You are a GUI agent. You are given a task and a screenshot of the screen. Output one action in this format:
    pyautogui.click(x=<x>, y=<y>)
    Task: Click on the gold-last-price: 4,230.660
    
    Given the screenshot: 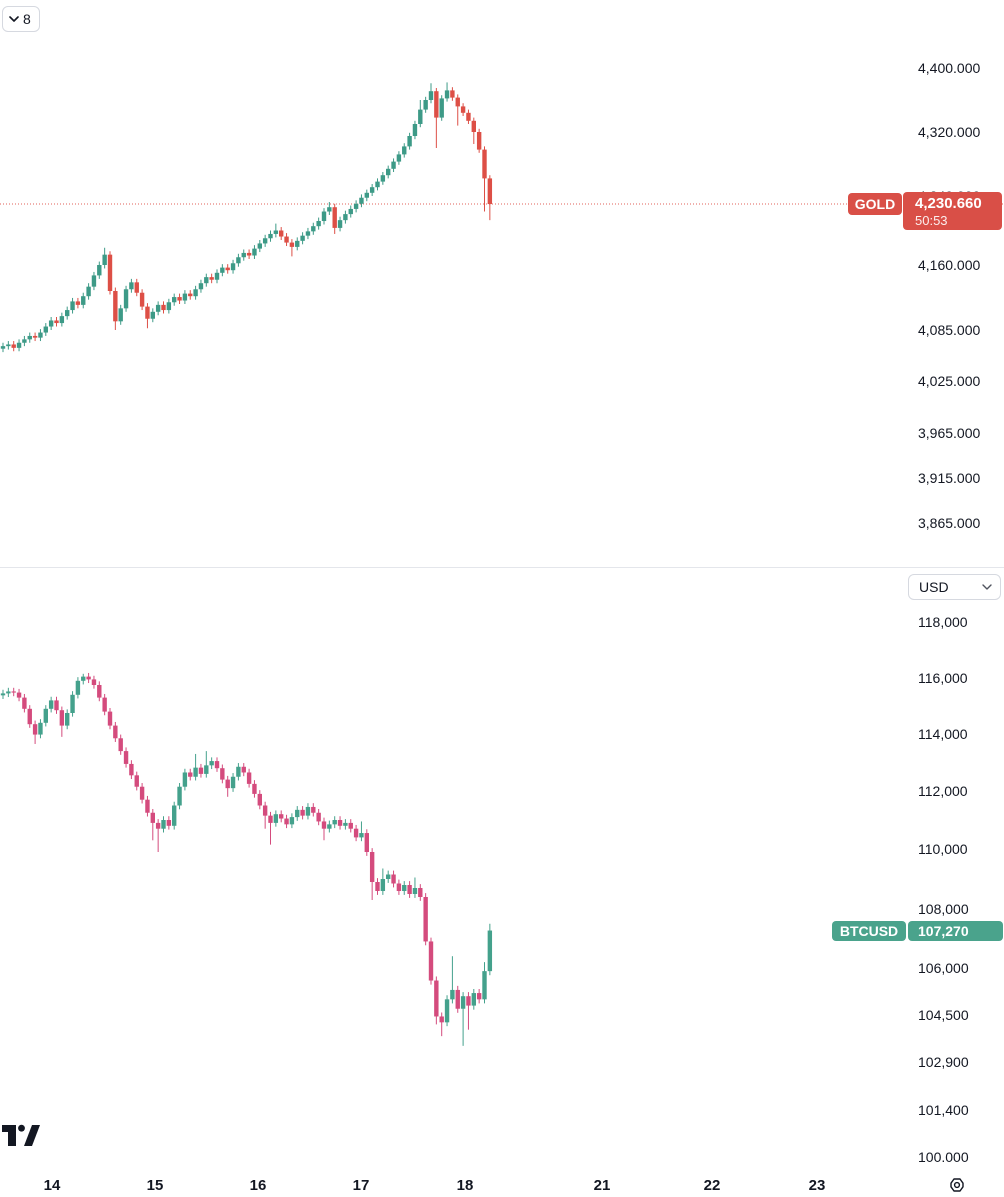 What is the action you would take?
    pyautogui.click(x=948, y=204)
    